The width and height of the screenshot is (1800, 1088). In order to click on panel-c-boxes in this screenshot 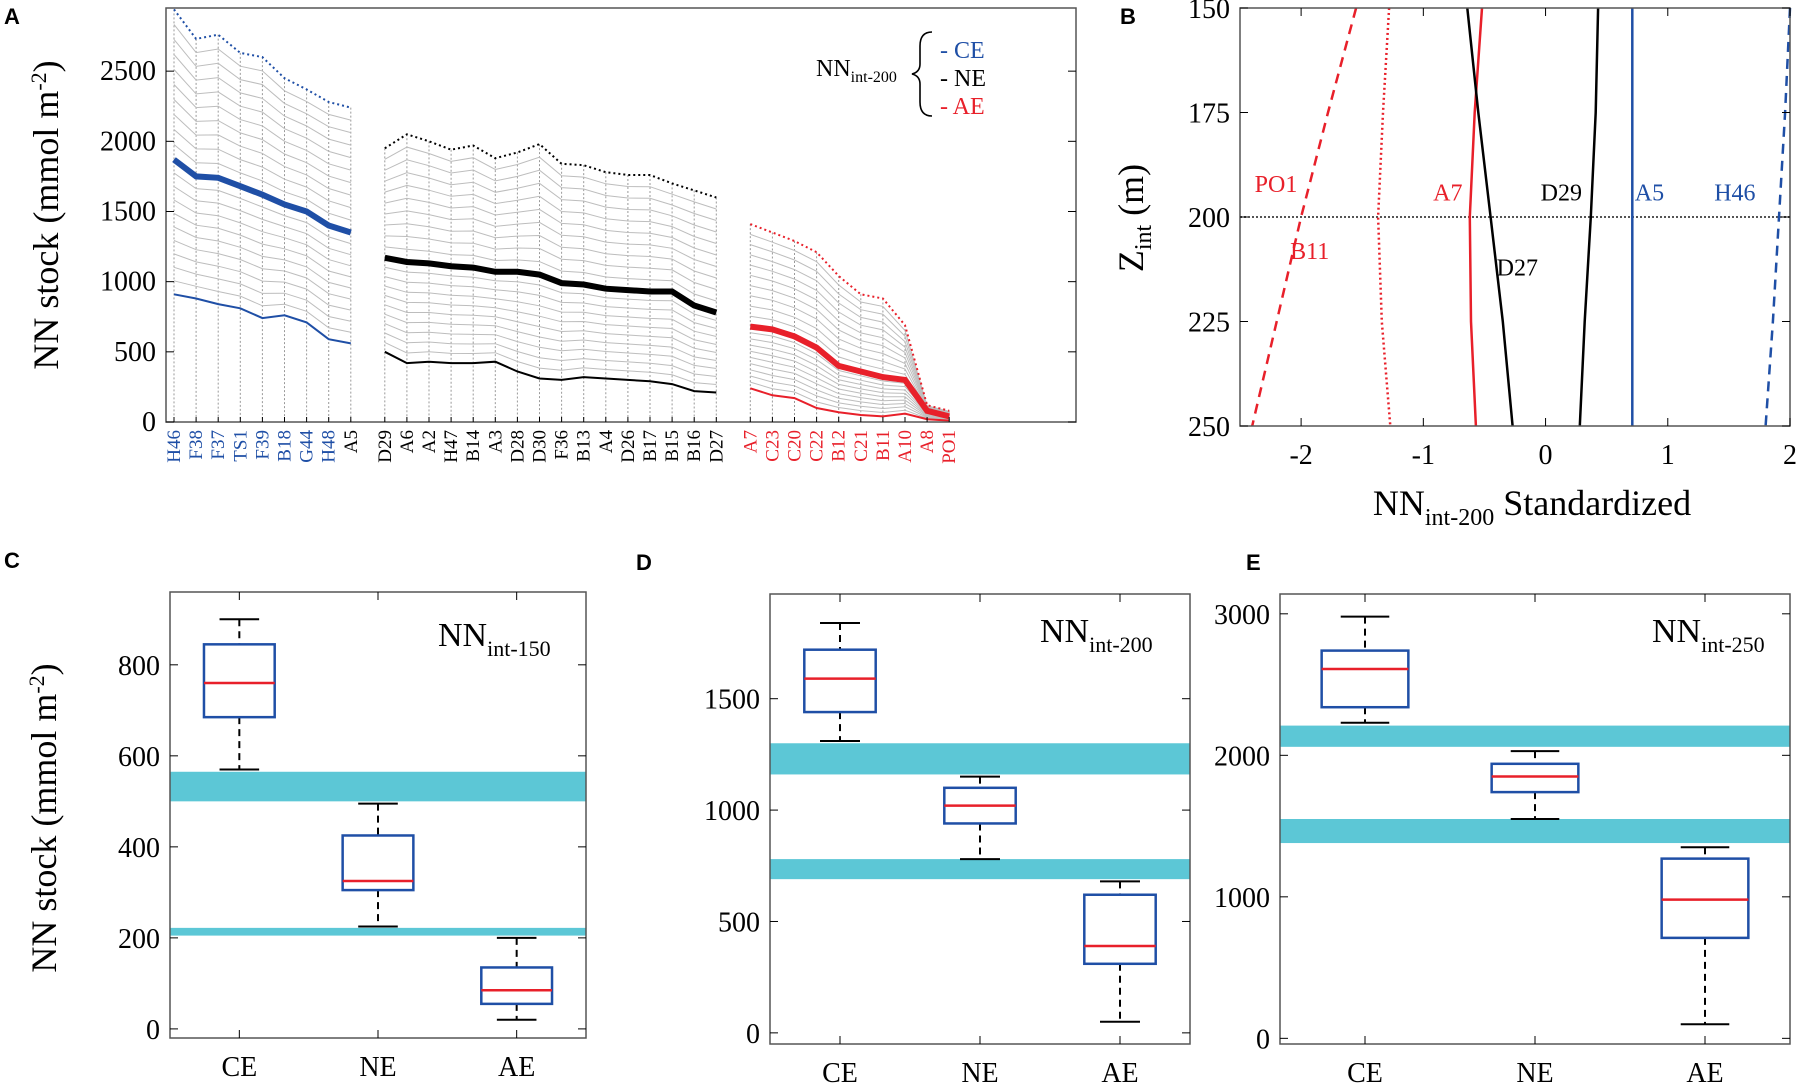, I will do `click(378, 819)`.